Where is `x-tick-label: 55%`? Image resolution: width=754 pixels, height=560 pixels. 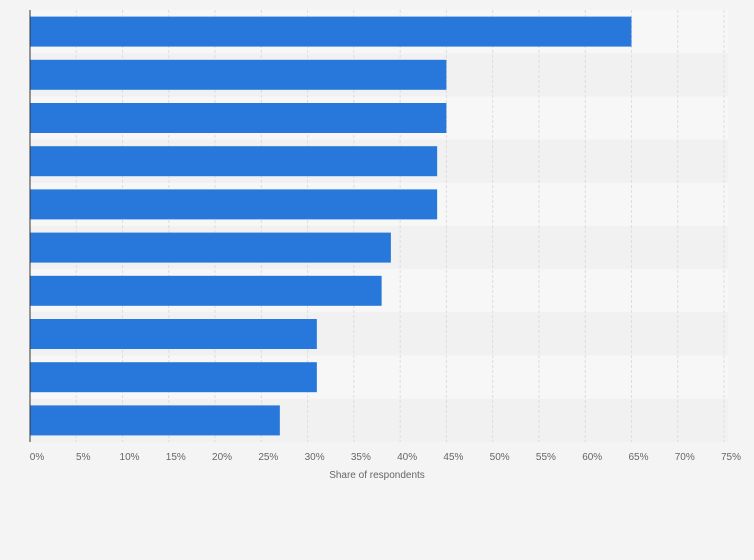
x-tick-label: 55% is located at coordinates (546, 457).